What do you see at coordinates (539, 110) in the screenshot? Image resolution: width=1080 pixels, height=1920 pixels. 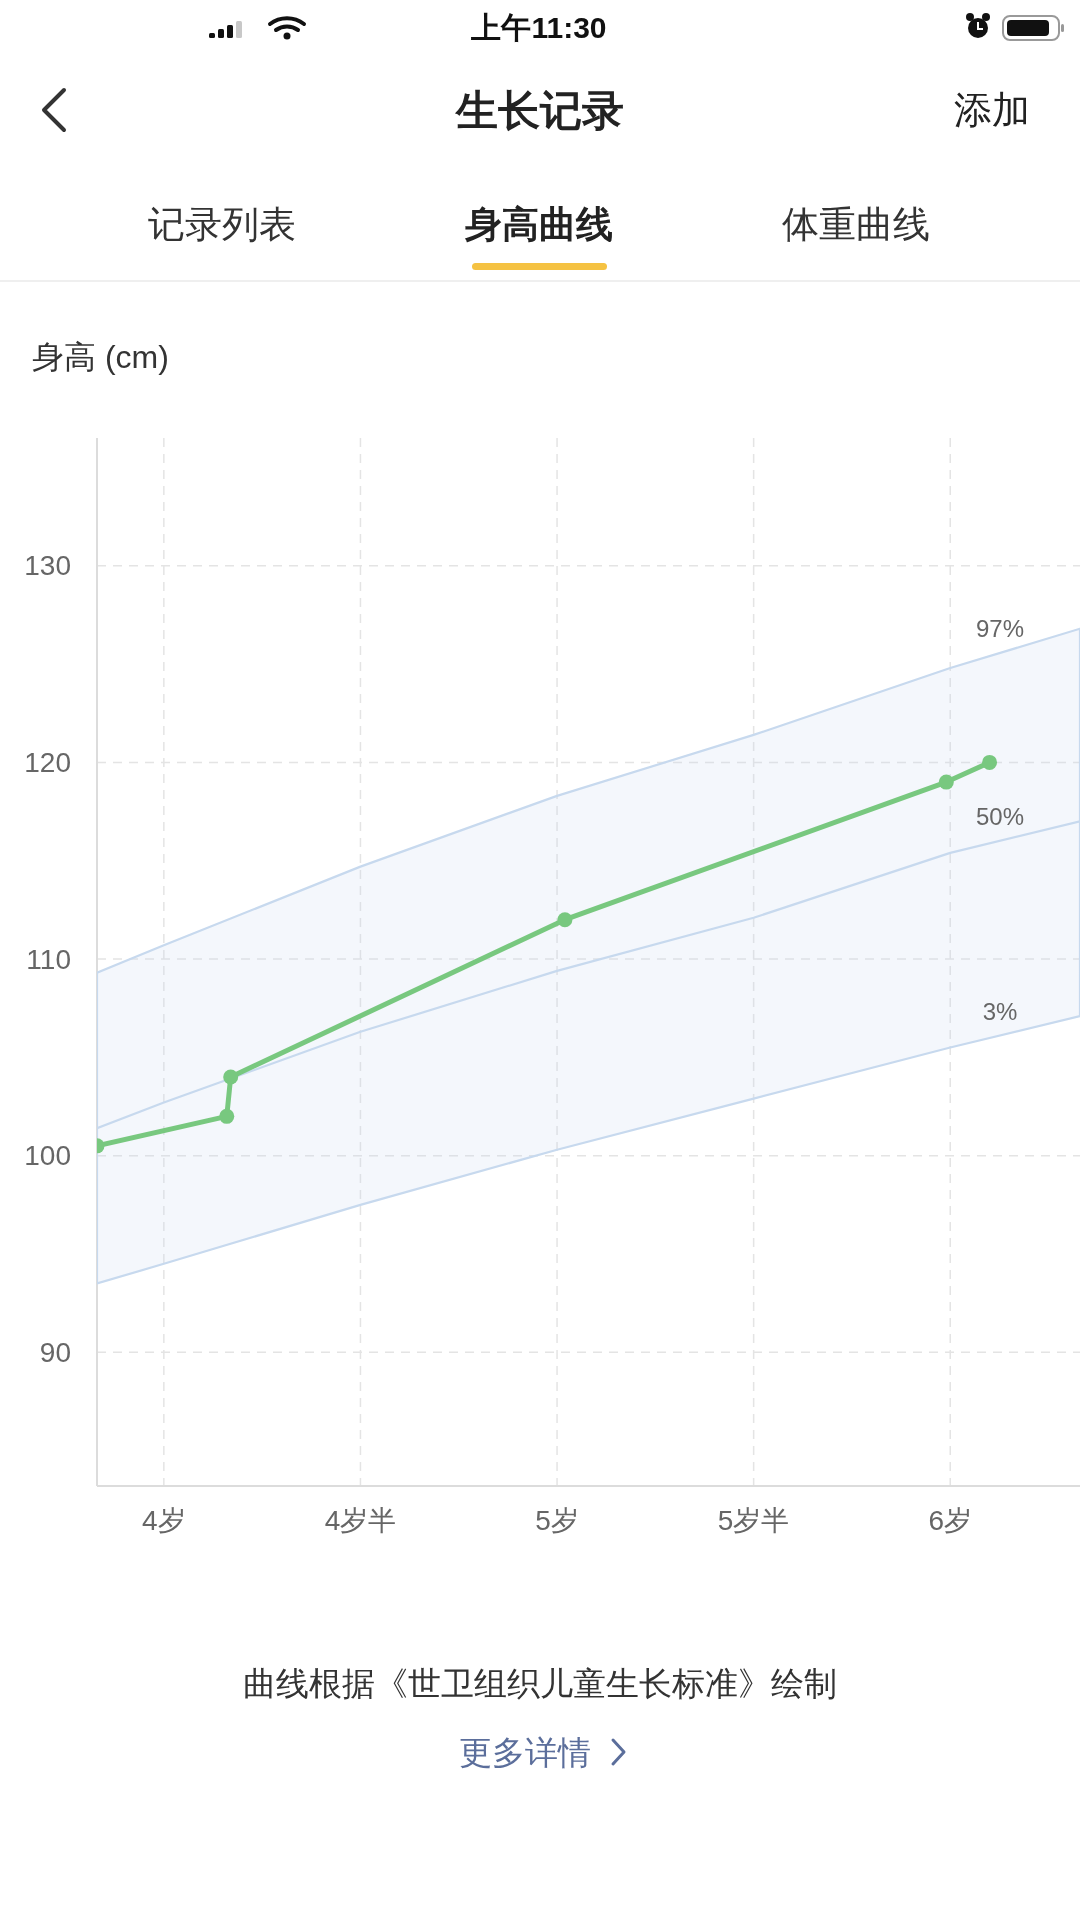 I see `chart-title: 生长记录` at bounding box center [539, 110].